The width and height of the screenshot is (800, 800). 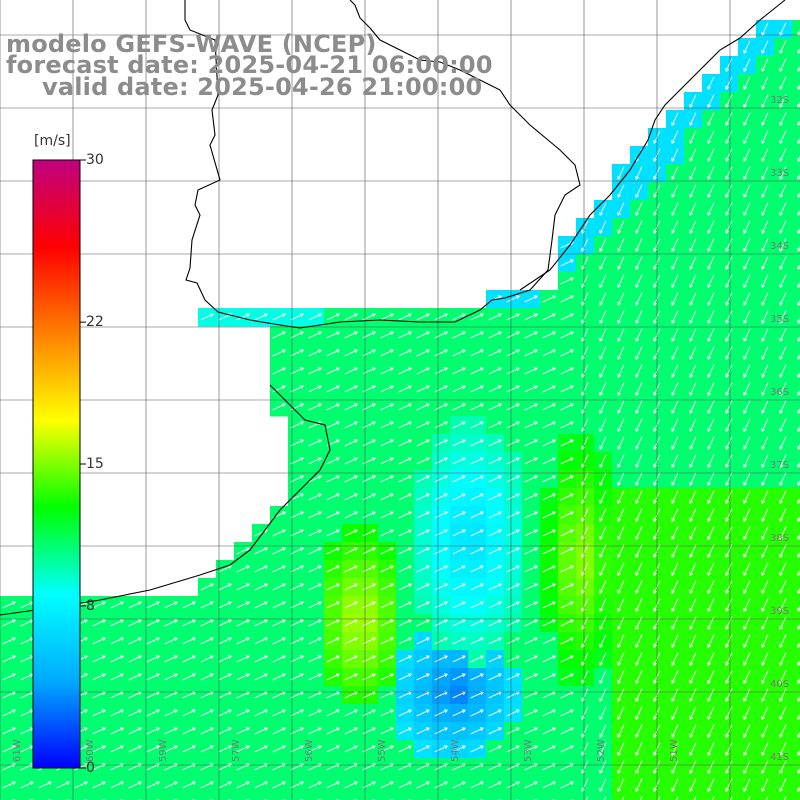 I want to click on latitude-label: 33S, so click(x=780, y=173).